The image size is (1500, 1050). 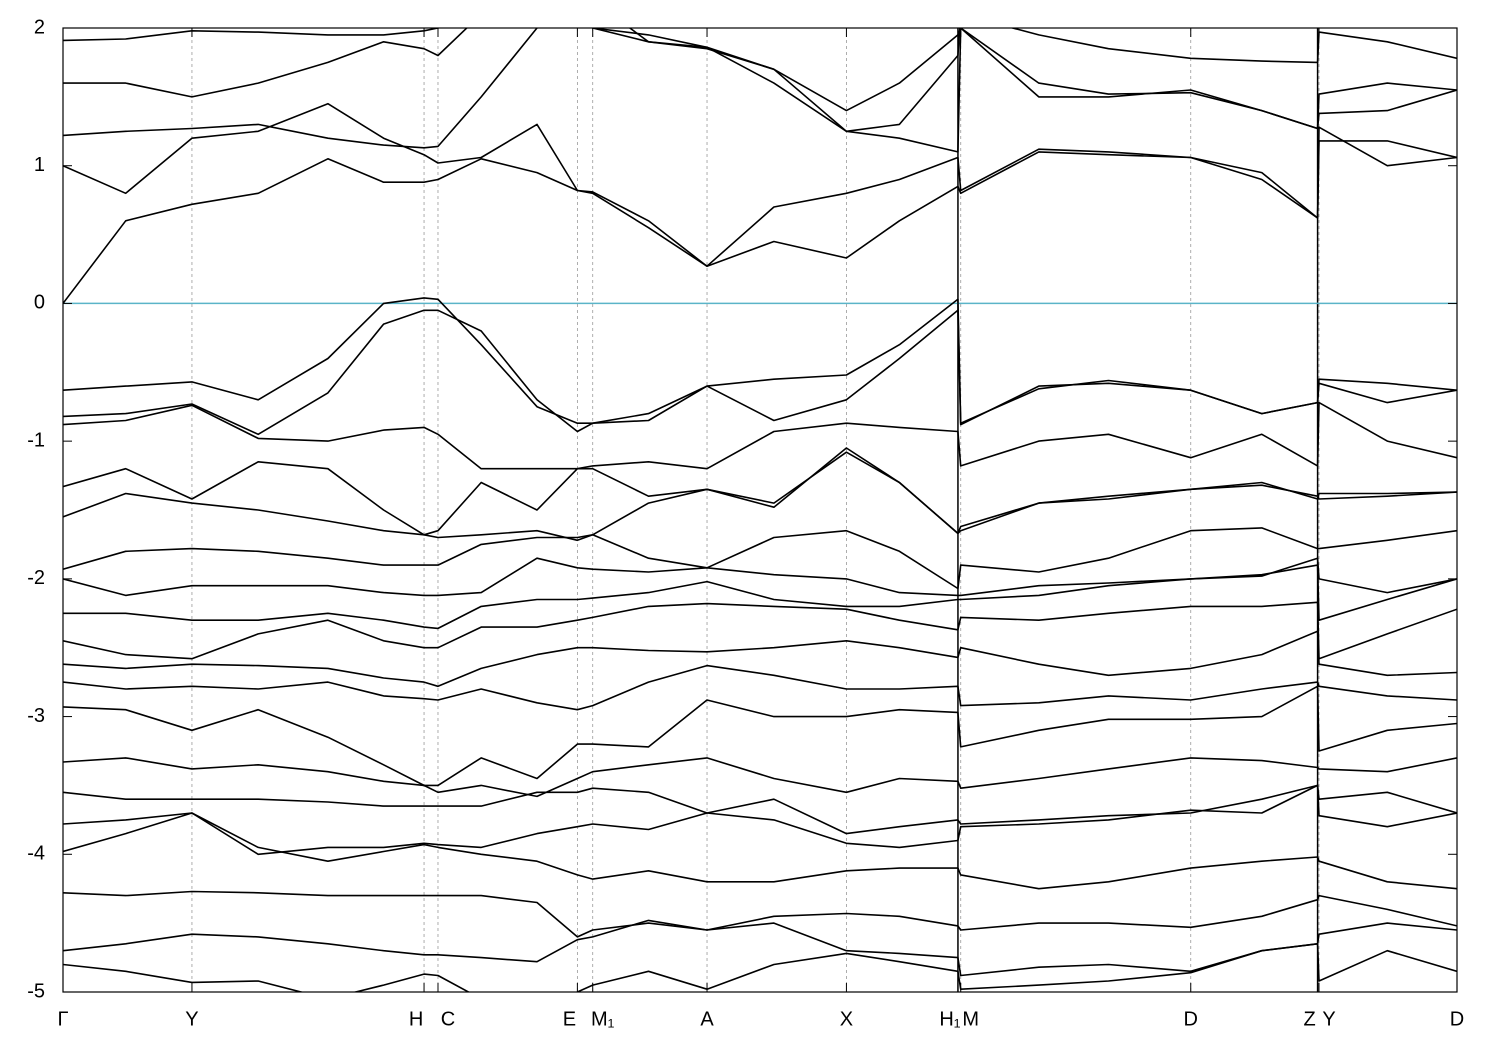 What do you see at coordinates (970, 1019) in the screenshot?
I see `x-tick-label: M` at bounding box center [970, 1019].